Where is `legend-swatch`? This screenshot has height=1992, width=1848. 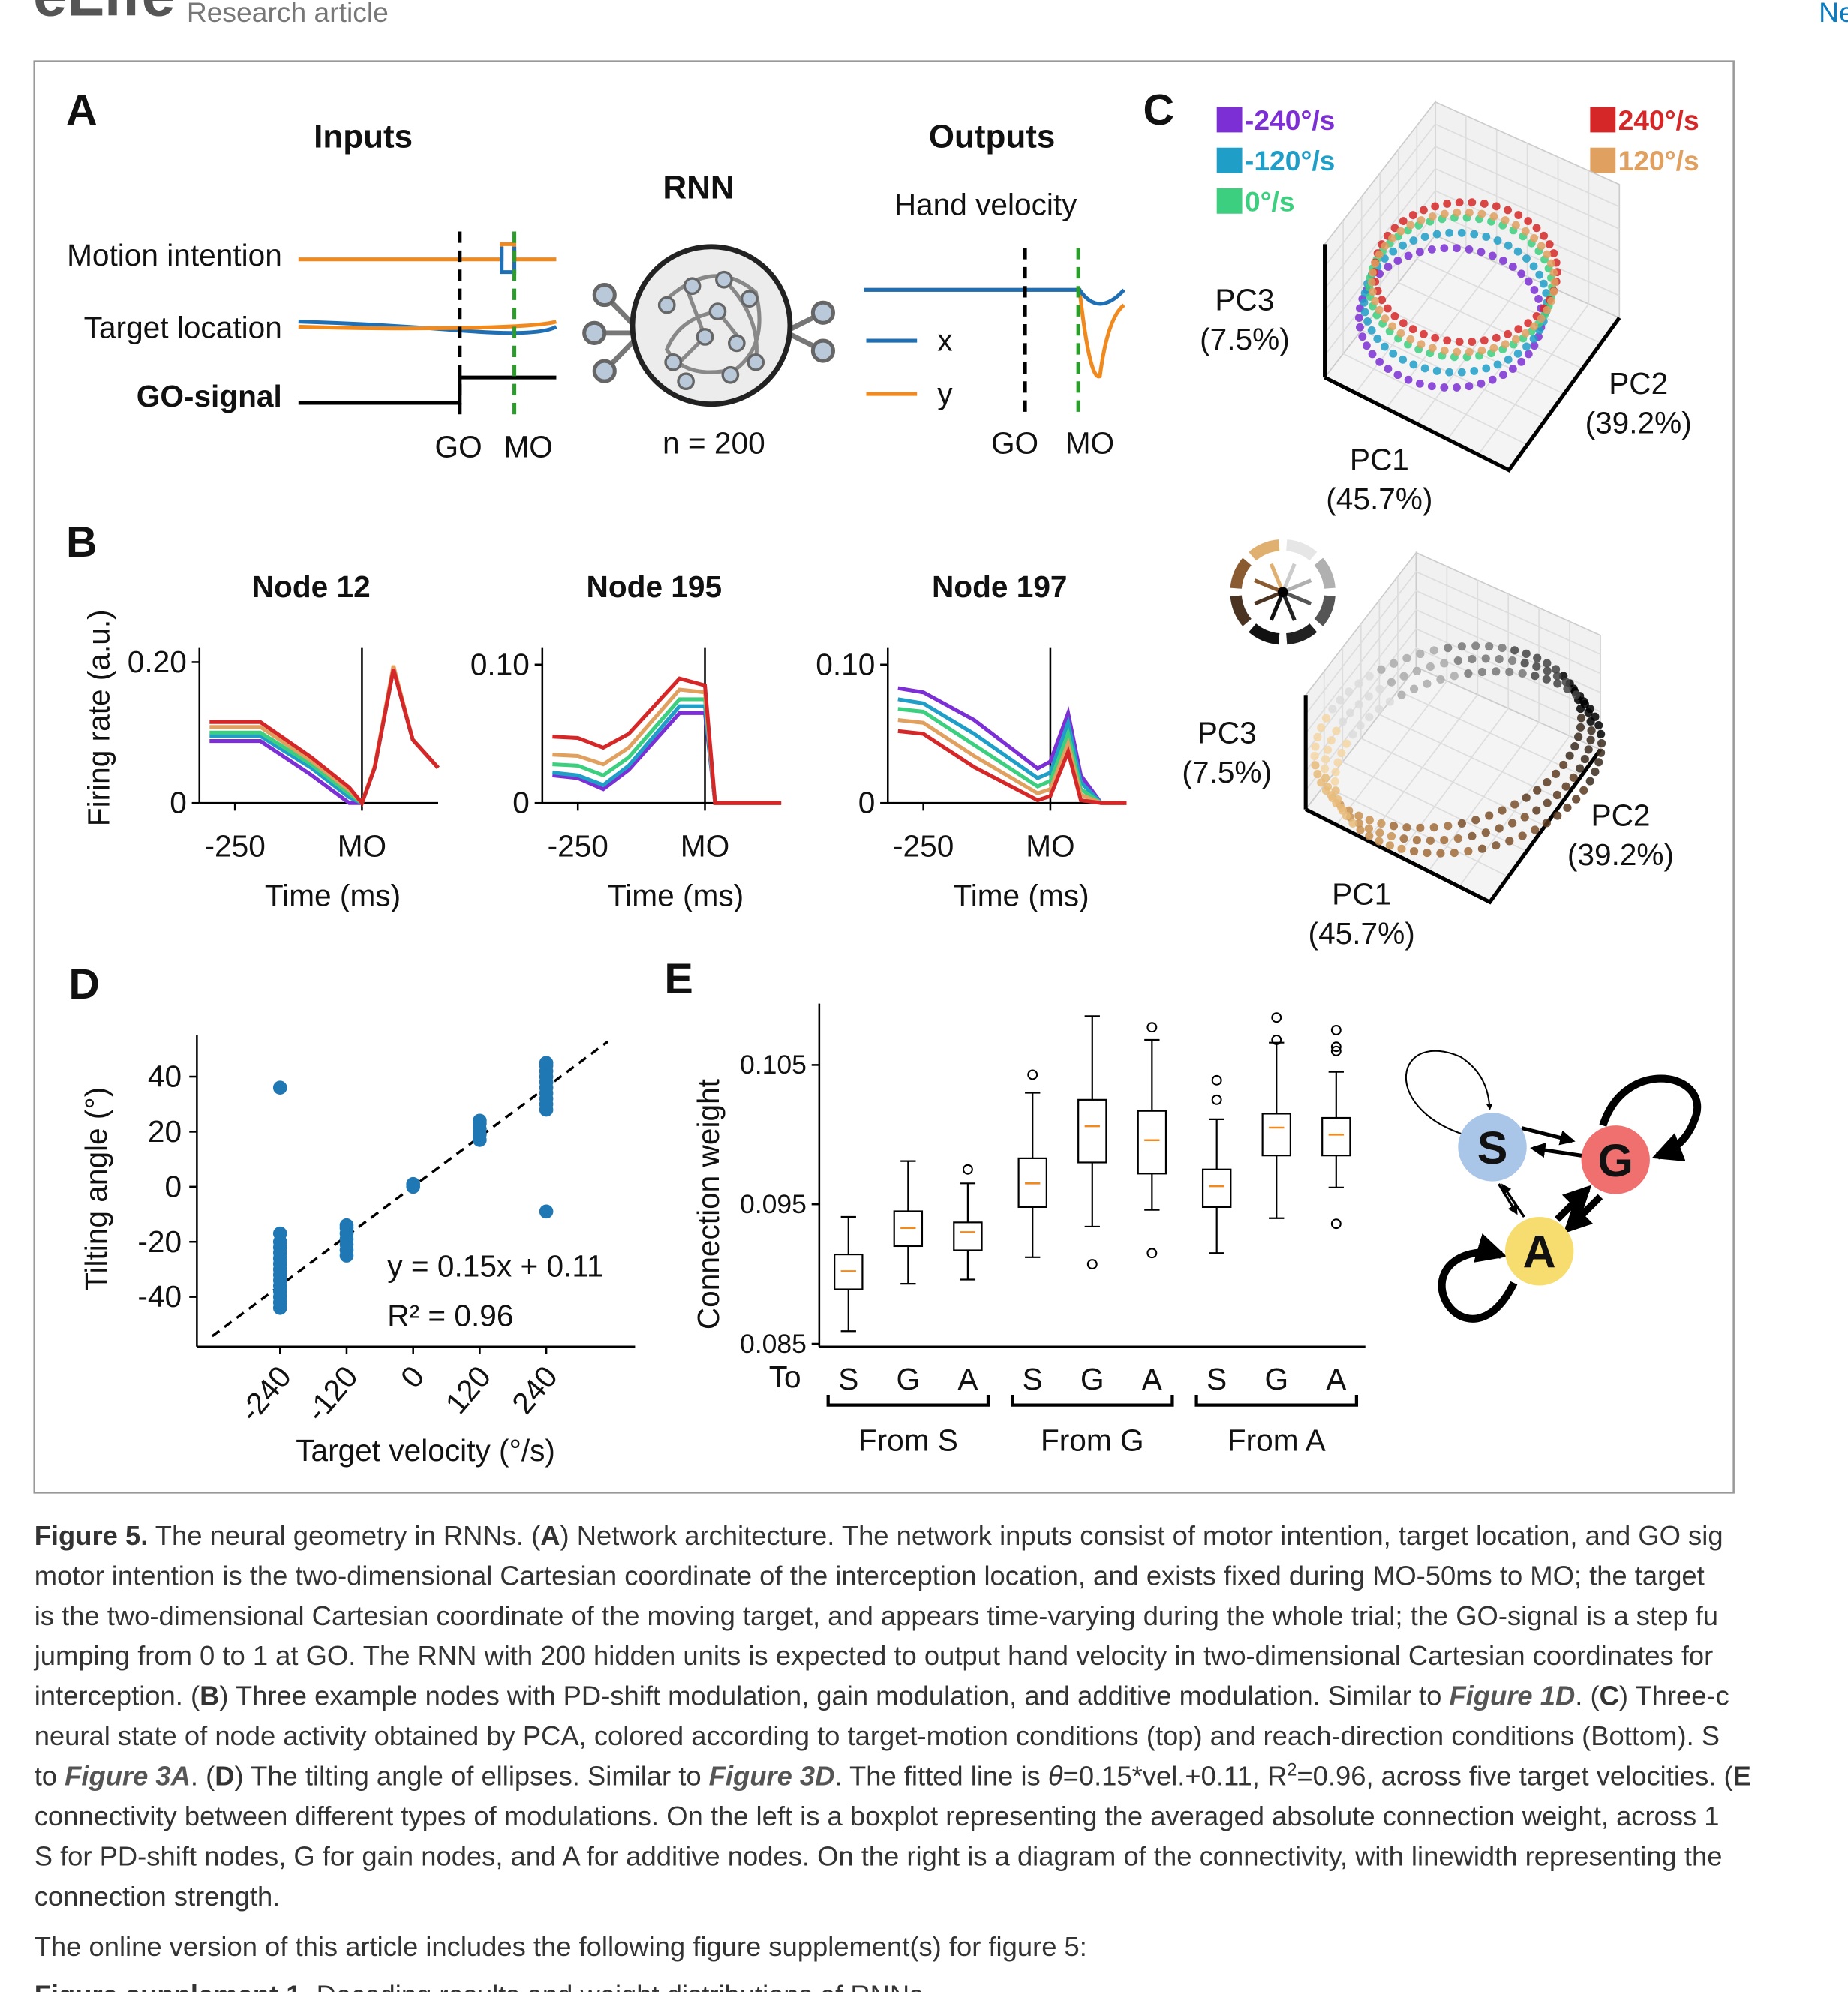
legend-swatch is located at coordinates (1230, 160).